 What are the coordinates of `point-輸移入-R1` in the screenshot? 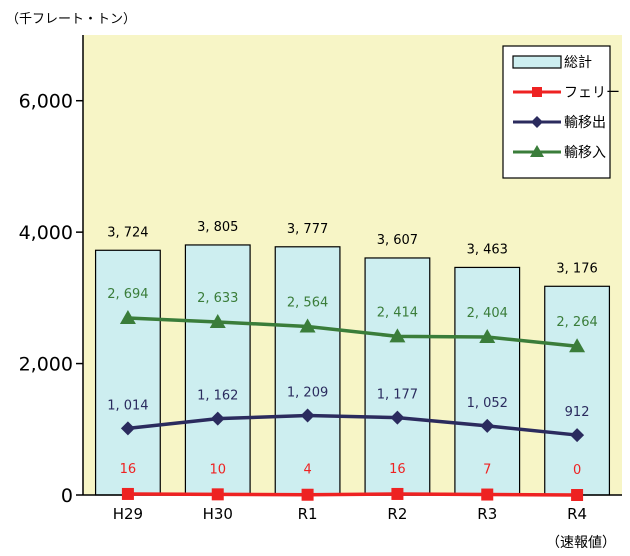 It's located at (307, 325).